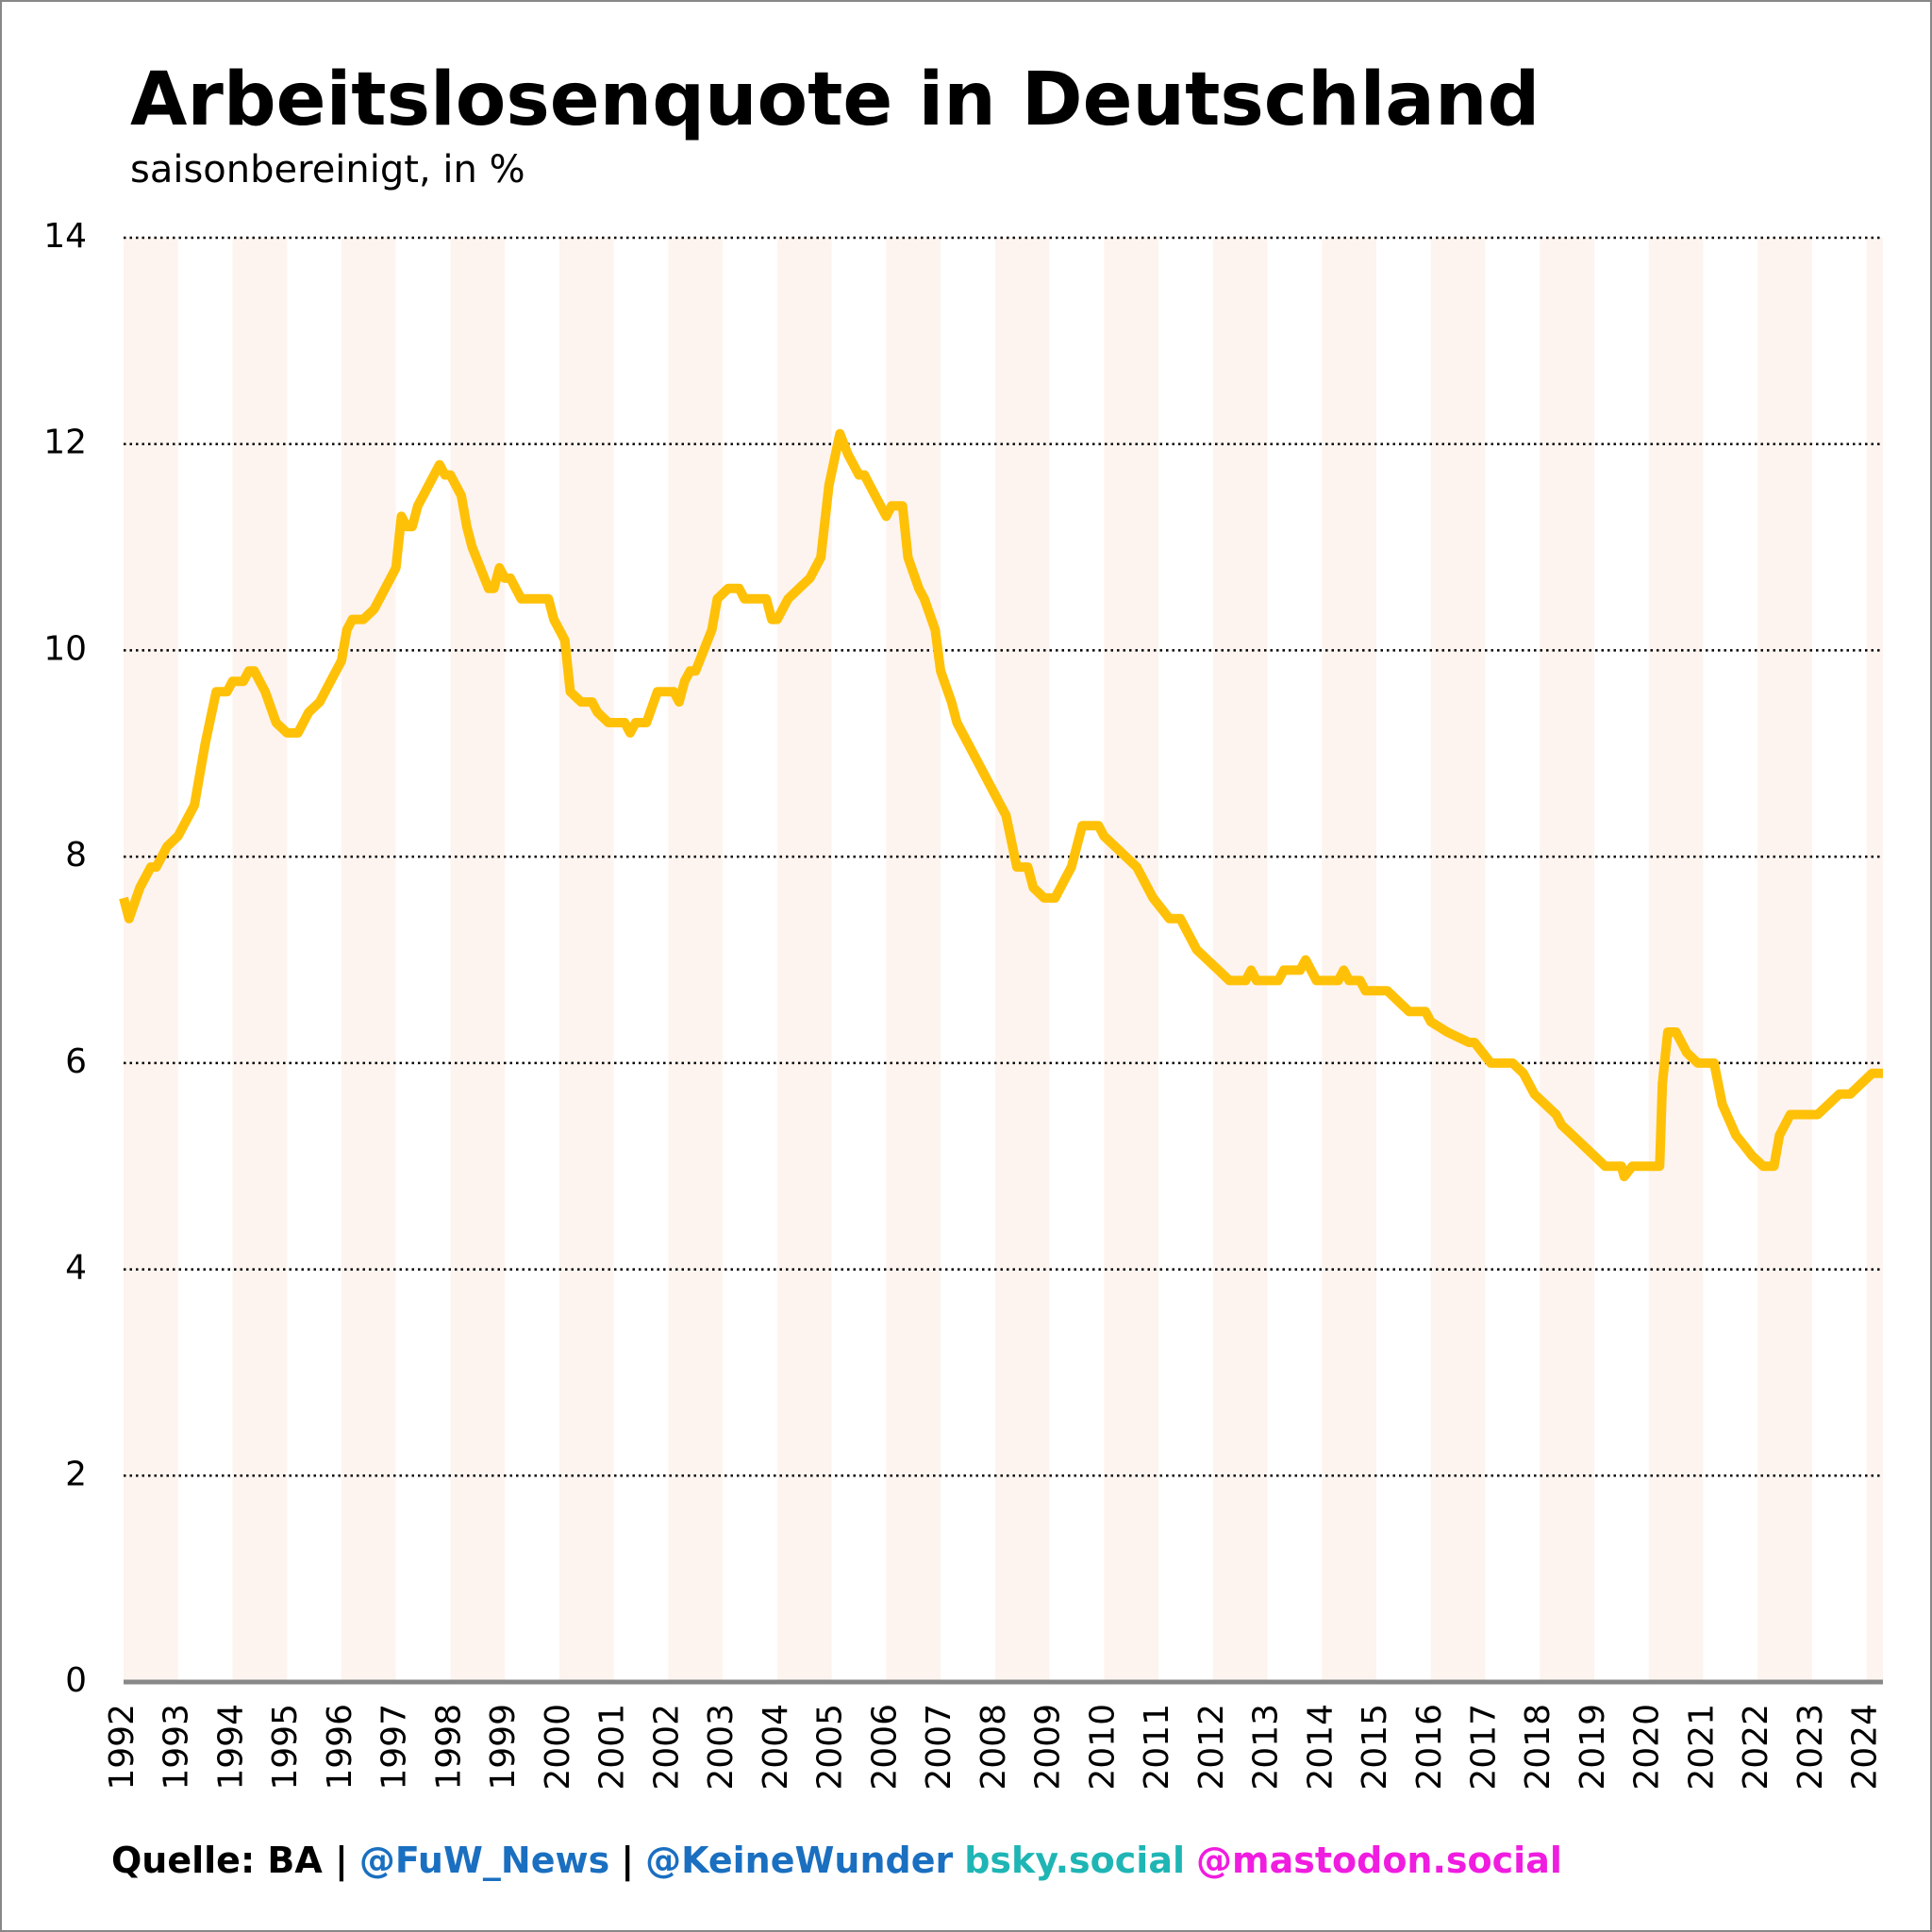 Image resolution: width=1932 pixels, height=1932 pixels. I want to click on x-tick-label: 2007, so click(939, 1747).